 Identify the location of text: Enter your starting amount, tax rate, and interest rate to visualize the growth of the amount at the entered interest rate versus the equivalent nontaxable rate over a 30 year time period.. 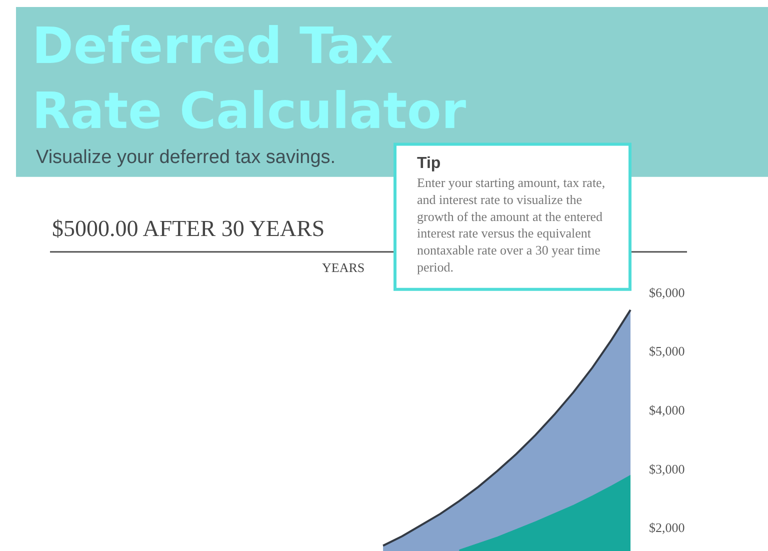
(511, 224).